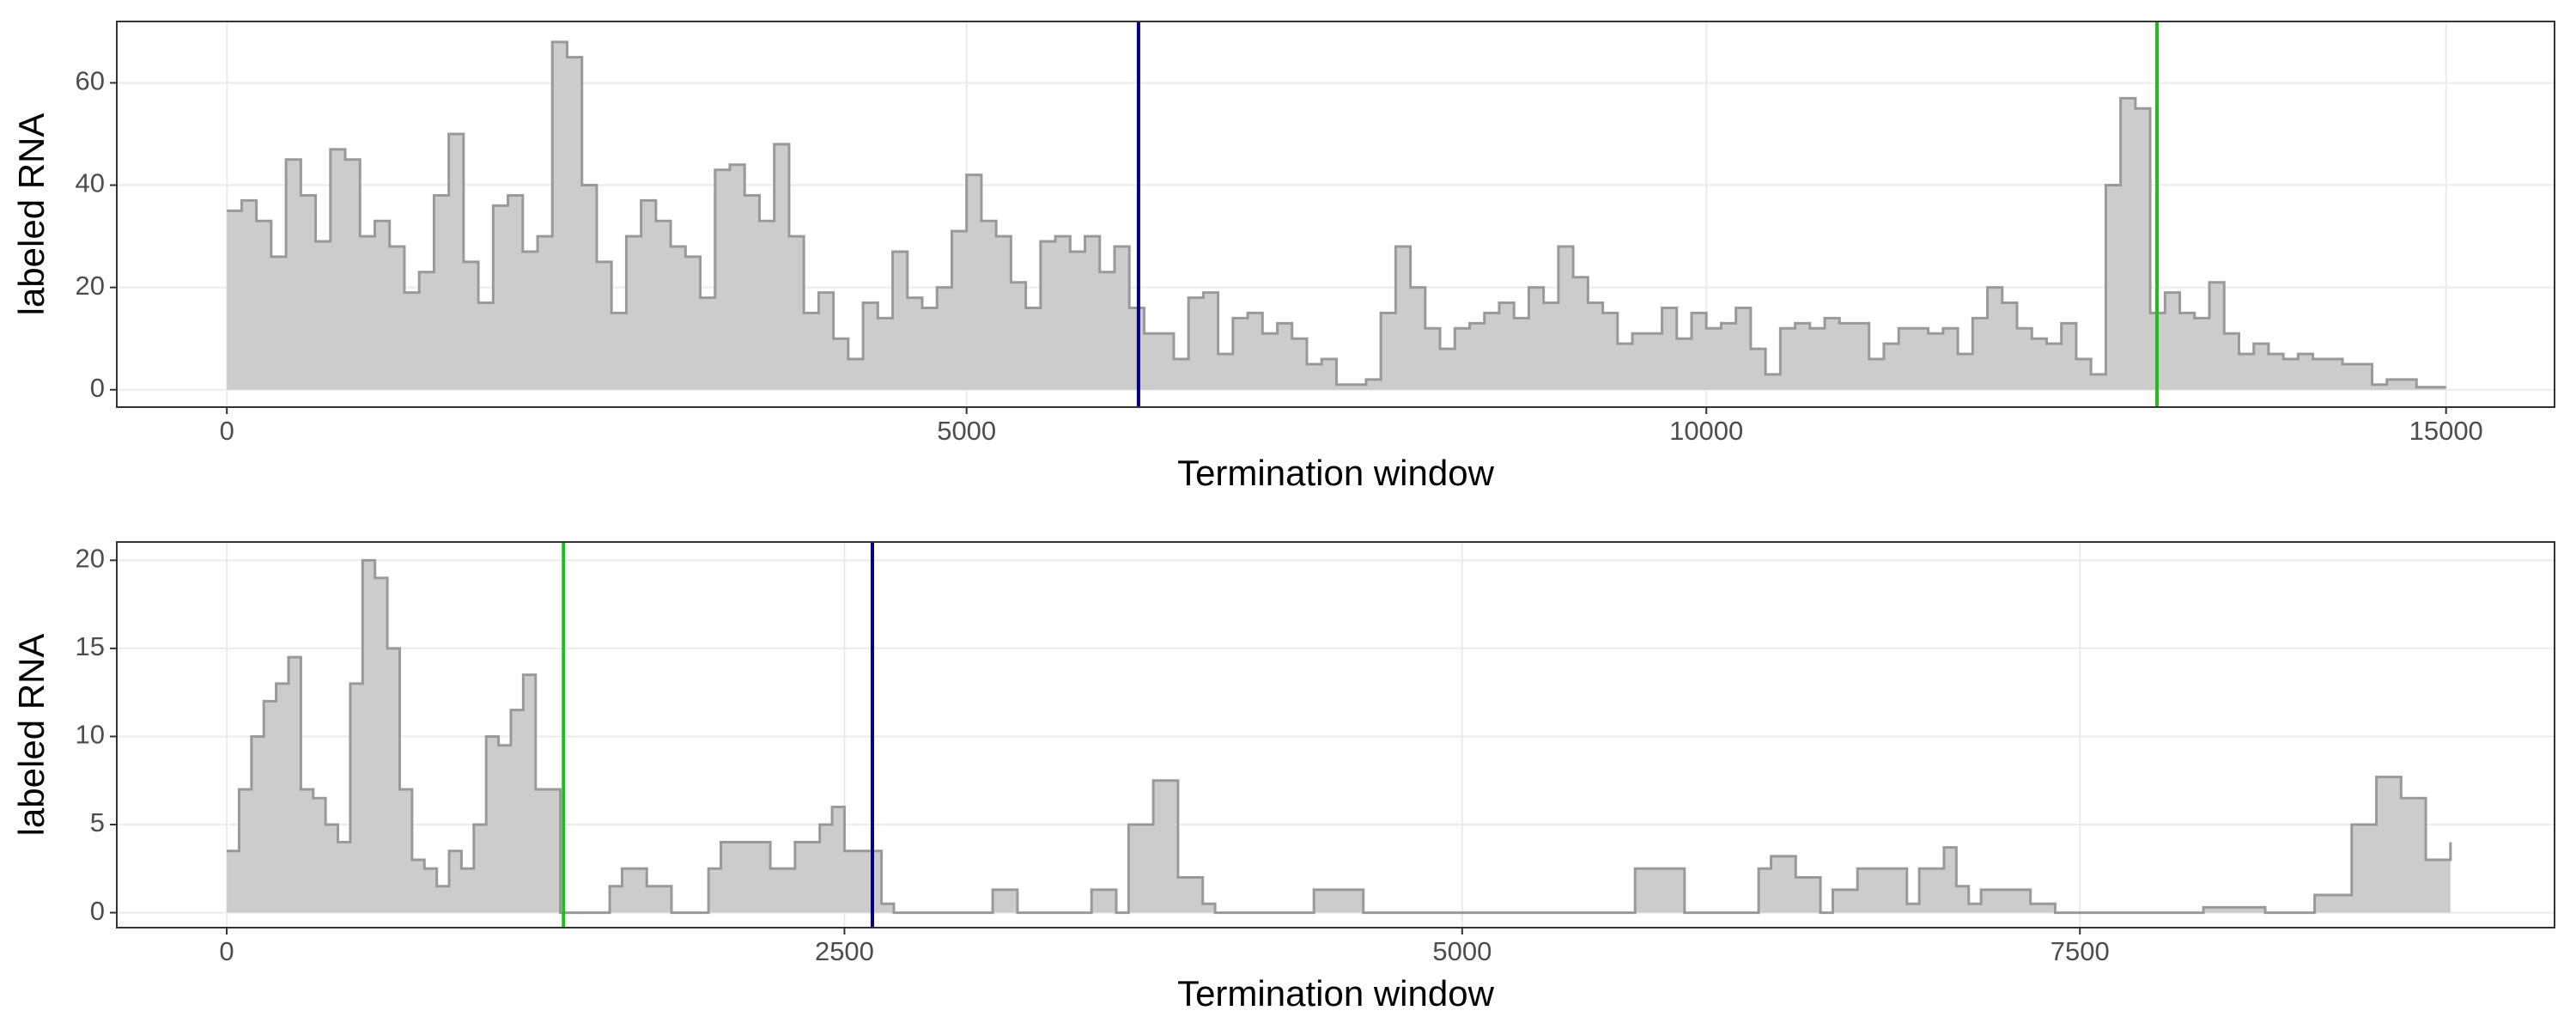 Image resolution: width=2576 pixels, height=1035 pixels. Describe the element at coordinates (1706, 431) in the screenshot. I see `x-tick-label: 10000` at that location.